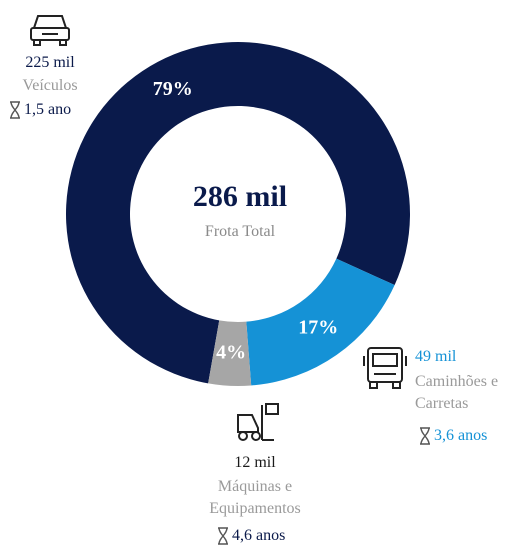 Image resolution: width=512 pixels, height=547 pixels. Describe the element at coordinates (385, 368) in the screenshot. I see `truck-icon` at that location.